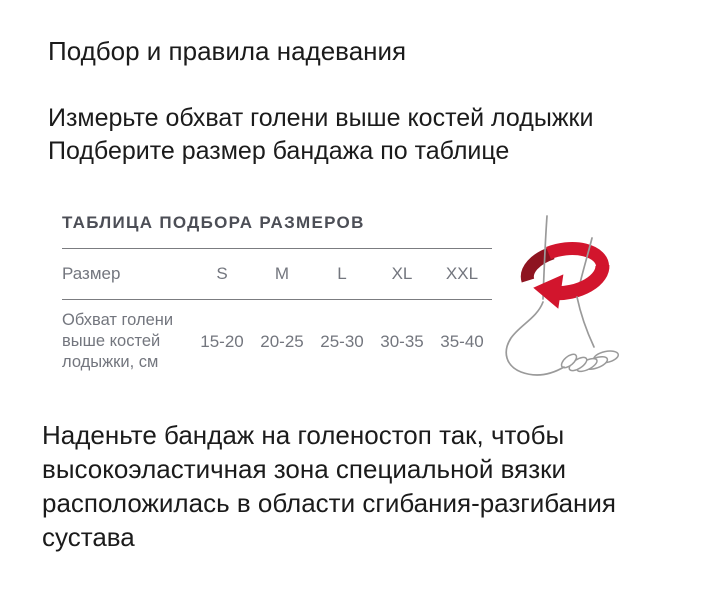 The height and width of the screenshot is (608, 724). Describe the element at coordinates (282, 341) in the screenshot. I see `girth-cell-m: 20-25` at that location.